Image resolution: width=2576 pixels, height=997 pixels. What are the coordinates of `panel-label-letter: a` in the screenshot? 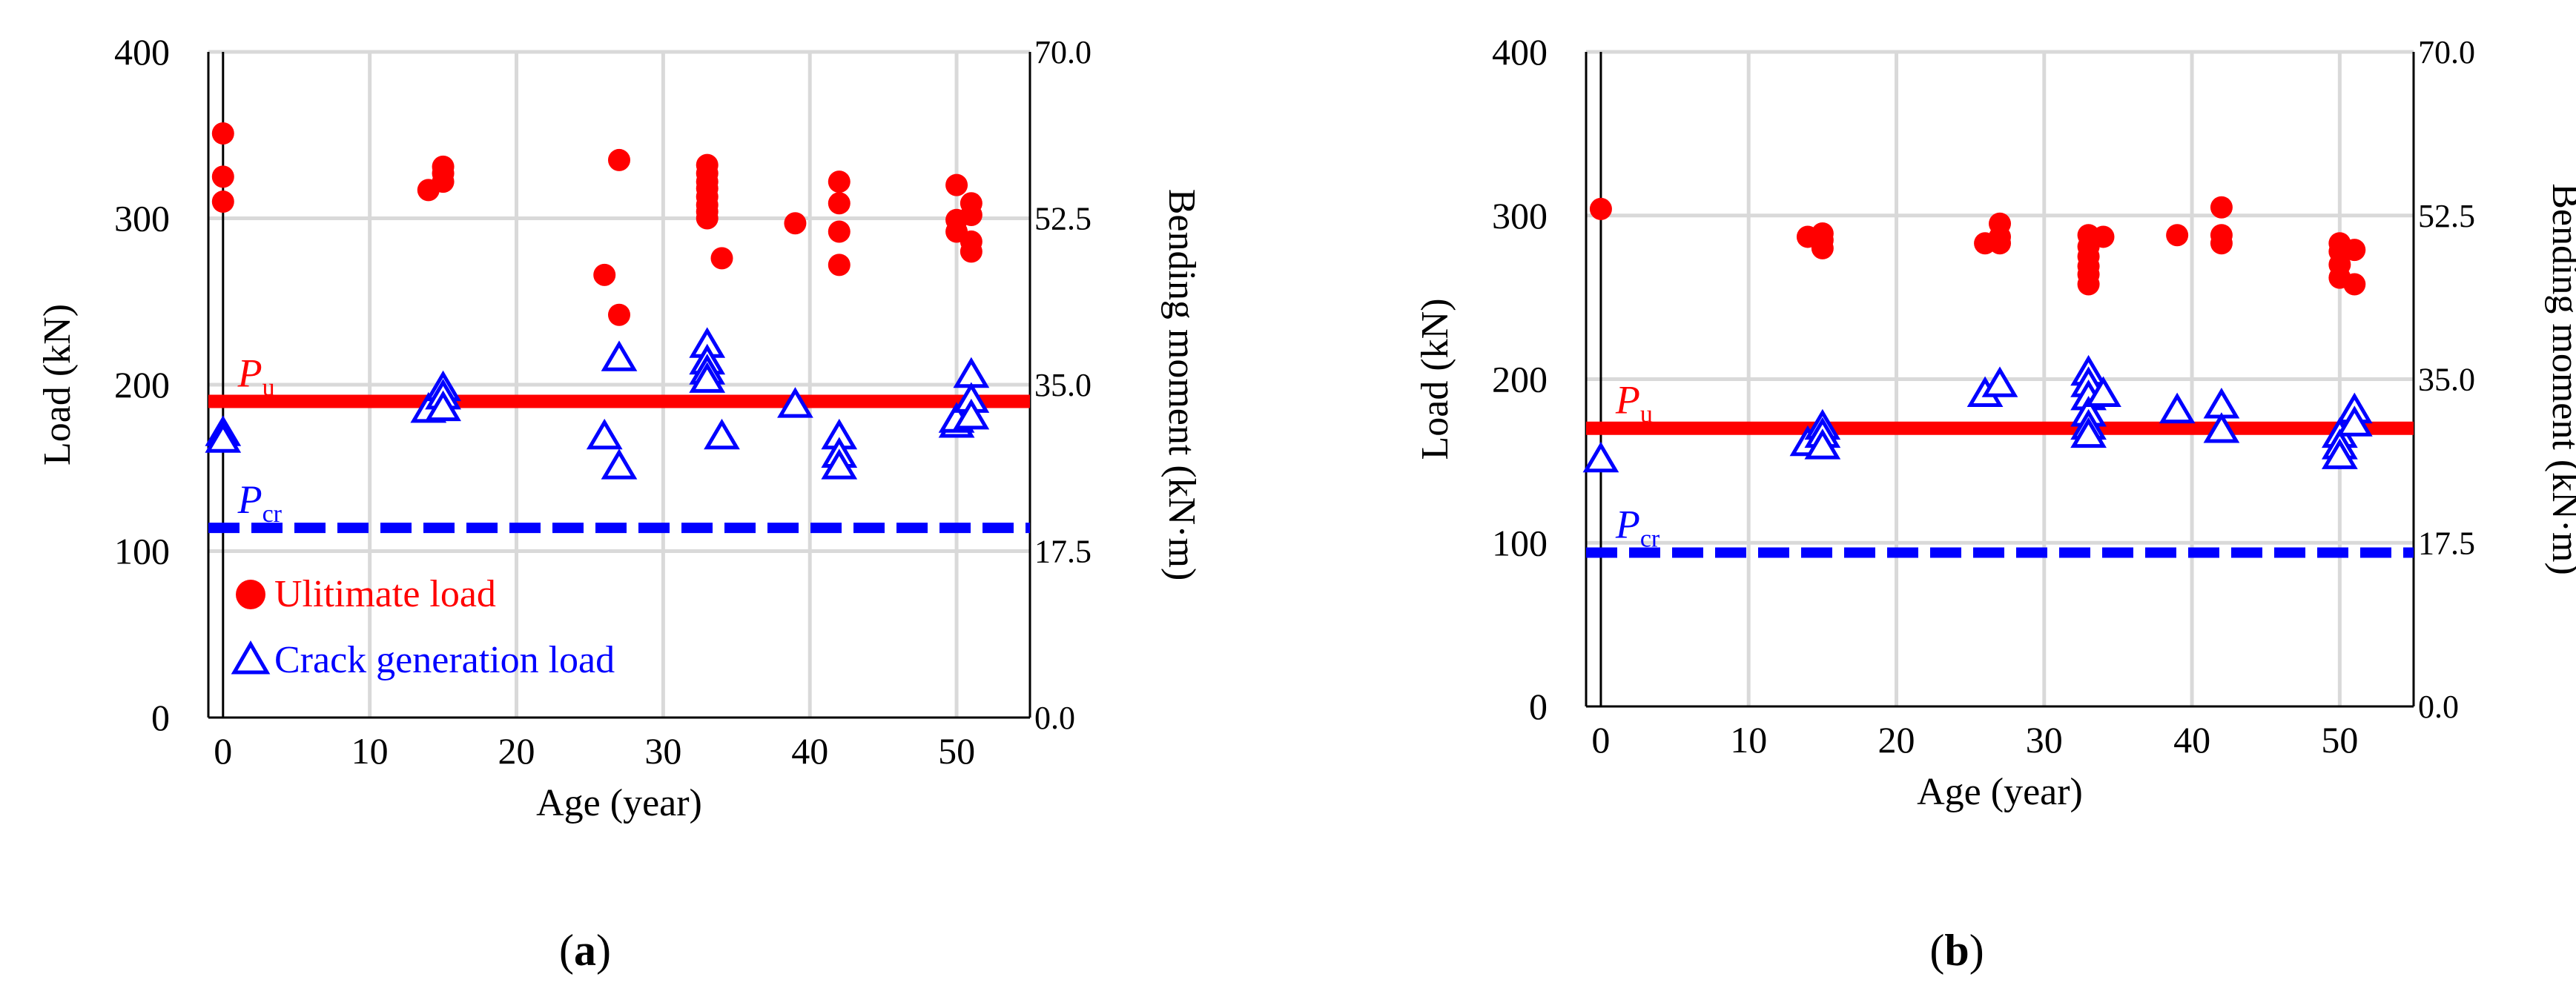 It's located at (585, 950).